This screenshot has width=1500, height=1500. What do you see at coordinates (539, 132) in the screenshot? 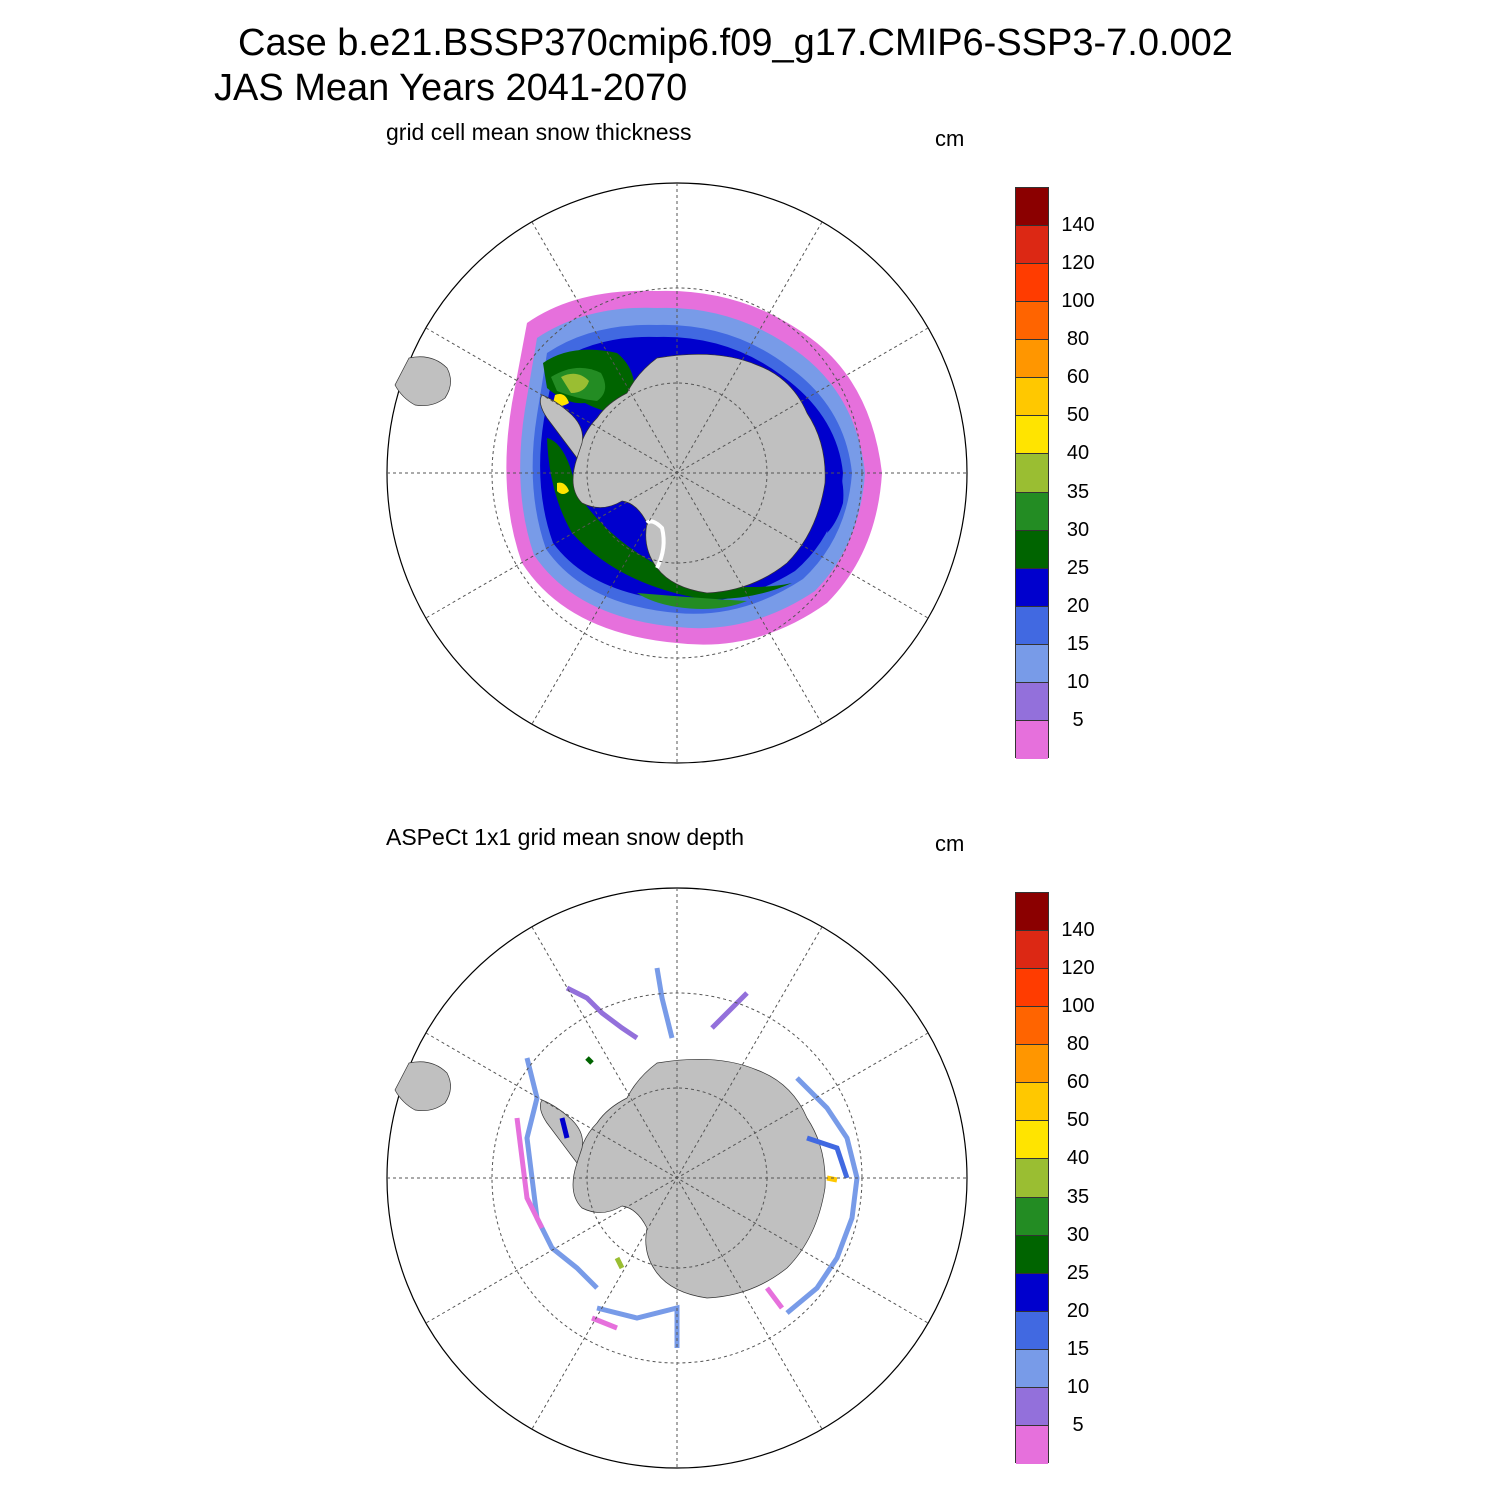
I see `panel-1-subtitle: grid cell mean snow thickness` at bounding box center [539, 132].